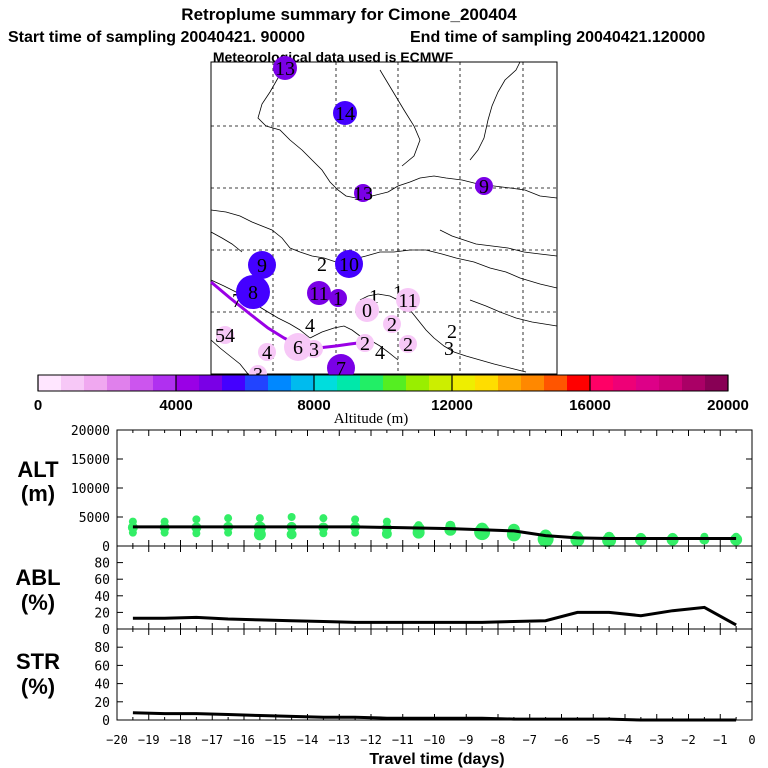 Image resolution: width=768 pixels, height=768 pixels. I want to click on xtick-label: −13, so click(339, 740).